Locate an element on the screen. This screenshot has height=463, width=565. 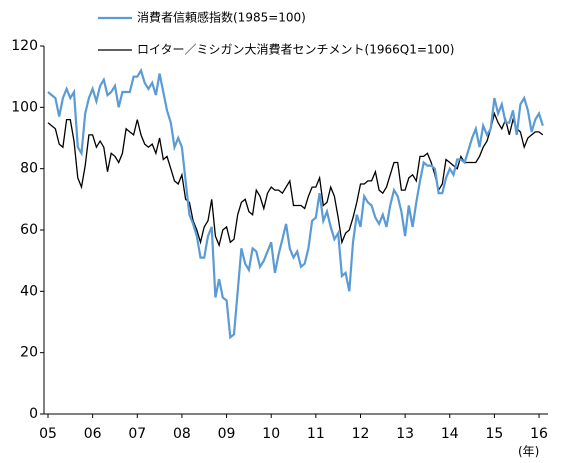
x-tick-label: 12 is located at coordinates (361, 434).